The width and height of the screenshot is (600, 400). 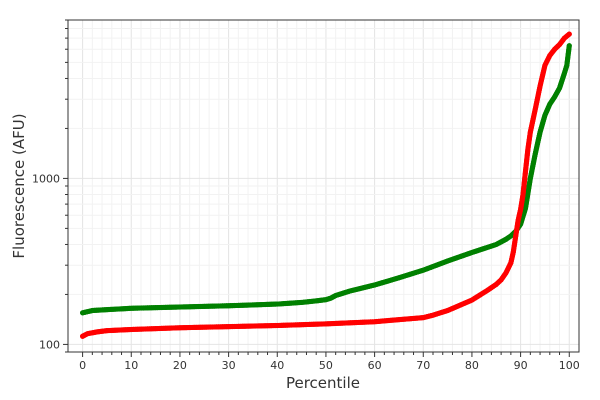 I want to click on x-tick-label: 20, so click(x=180, y=365).